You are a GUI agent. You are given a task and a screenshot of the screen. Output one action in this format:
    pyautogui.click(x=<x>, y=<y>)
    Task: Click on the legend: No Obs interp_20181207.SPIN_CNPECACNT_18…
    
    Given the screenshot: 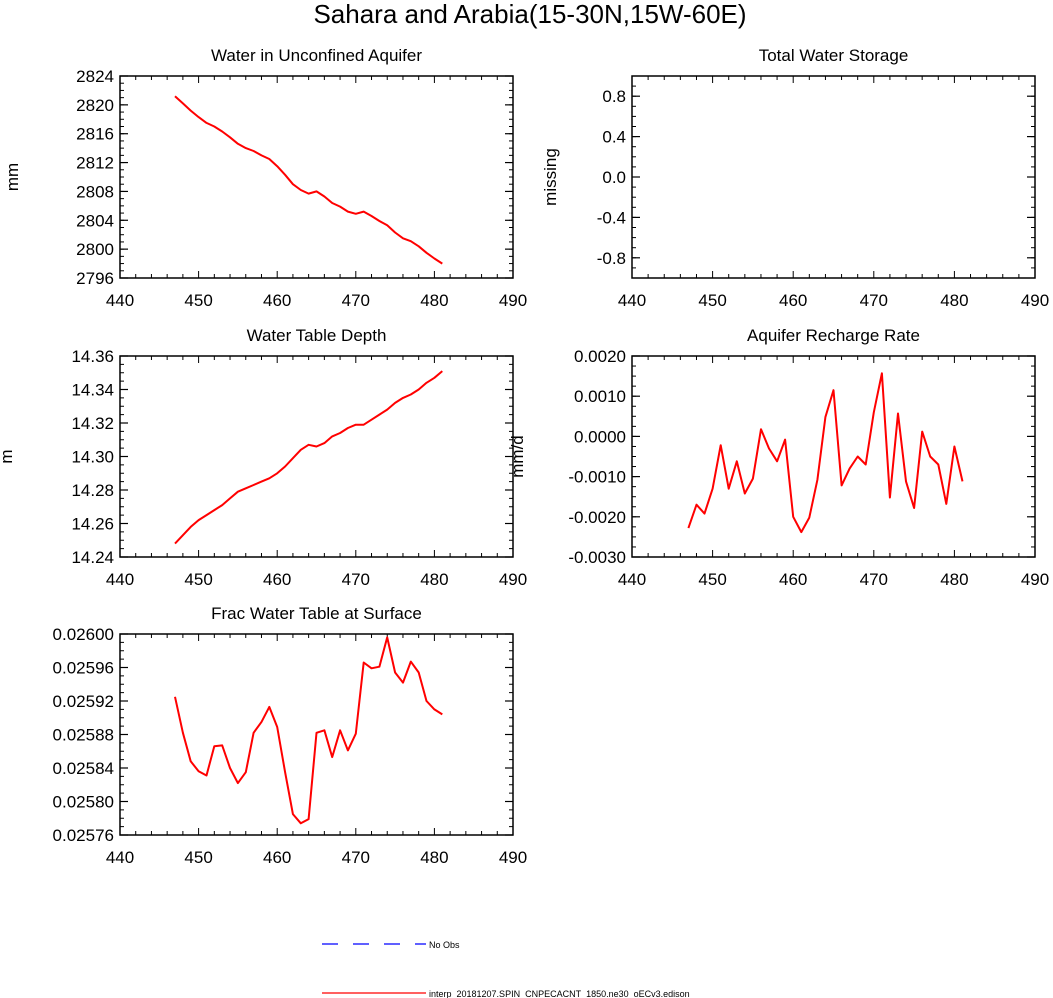 What is the action you would take?
    pyautogui.click(x=506, y=969)
    